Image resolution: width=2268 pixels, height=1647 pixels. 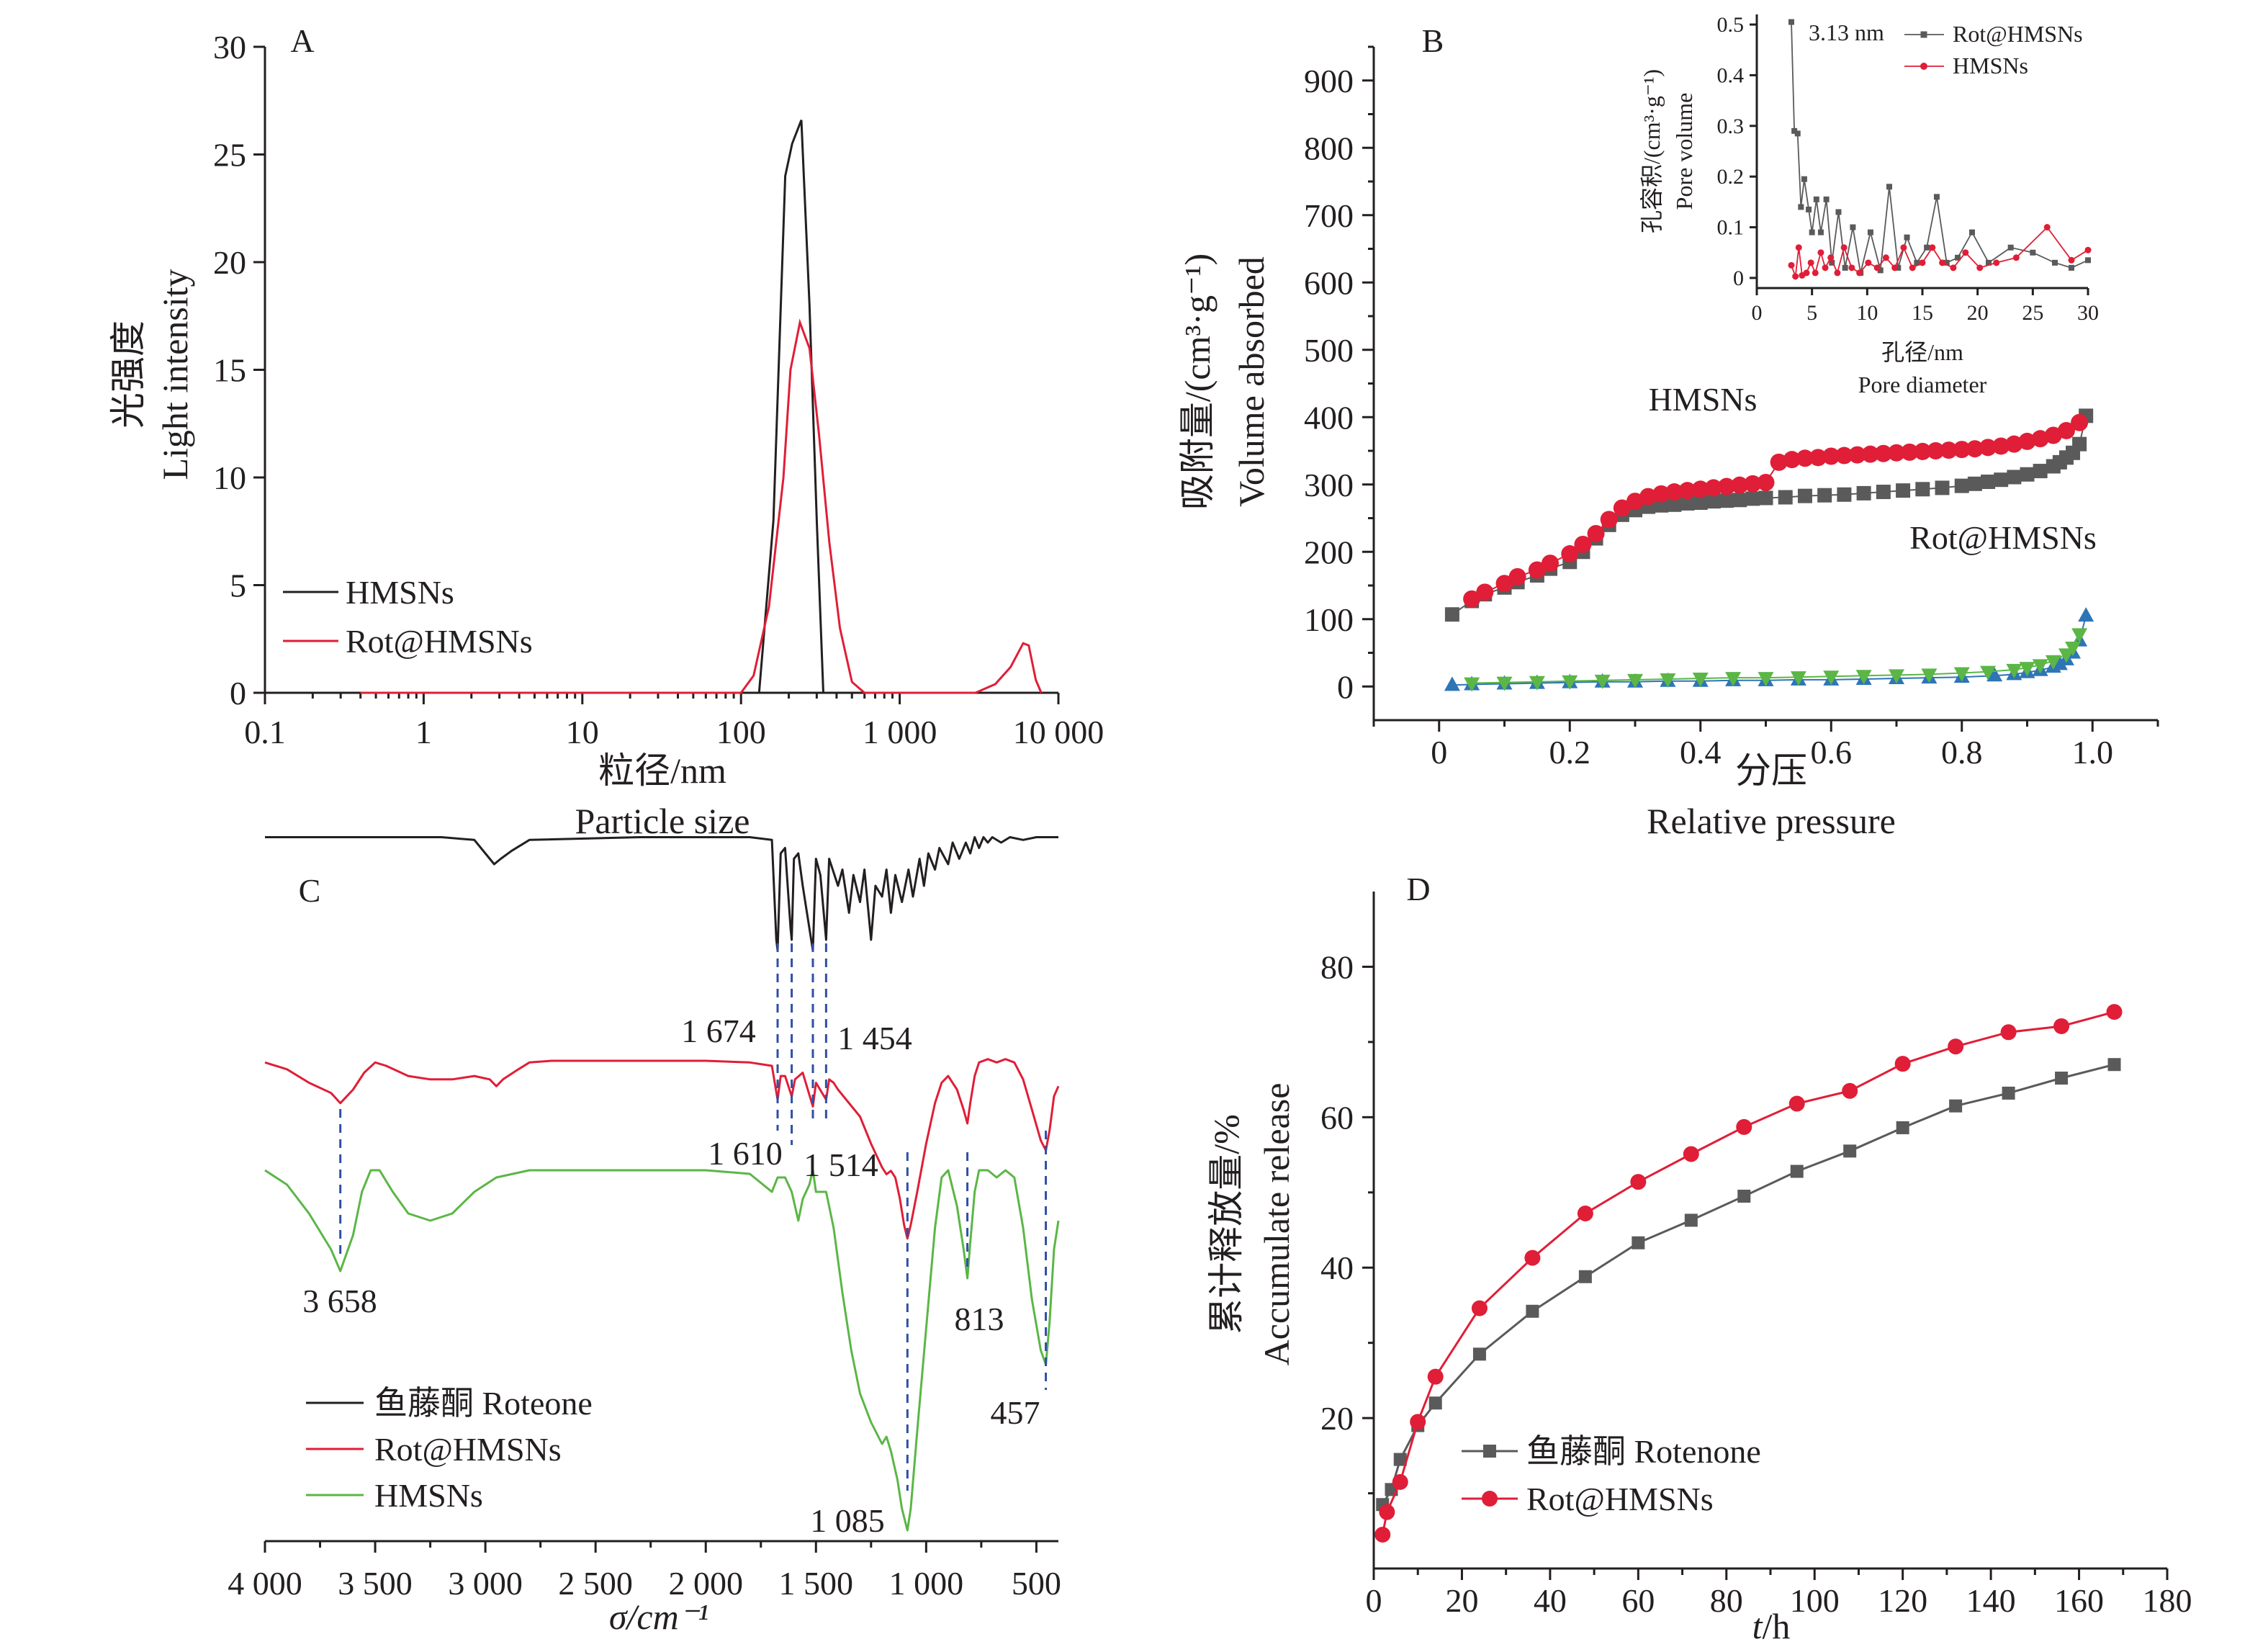 I want to click on inset-series-line, so click(x=1940, y=148).